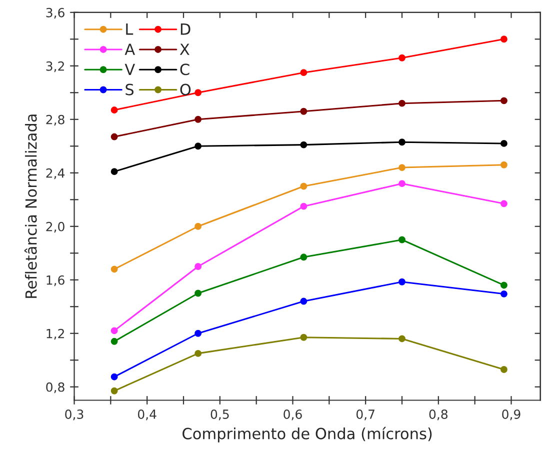 The image size is (542, 459). I want to click on x-tick-label: 0,5, so click(219, 414).